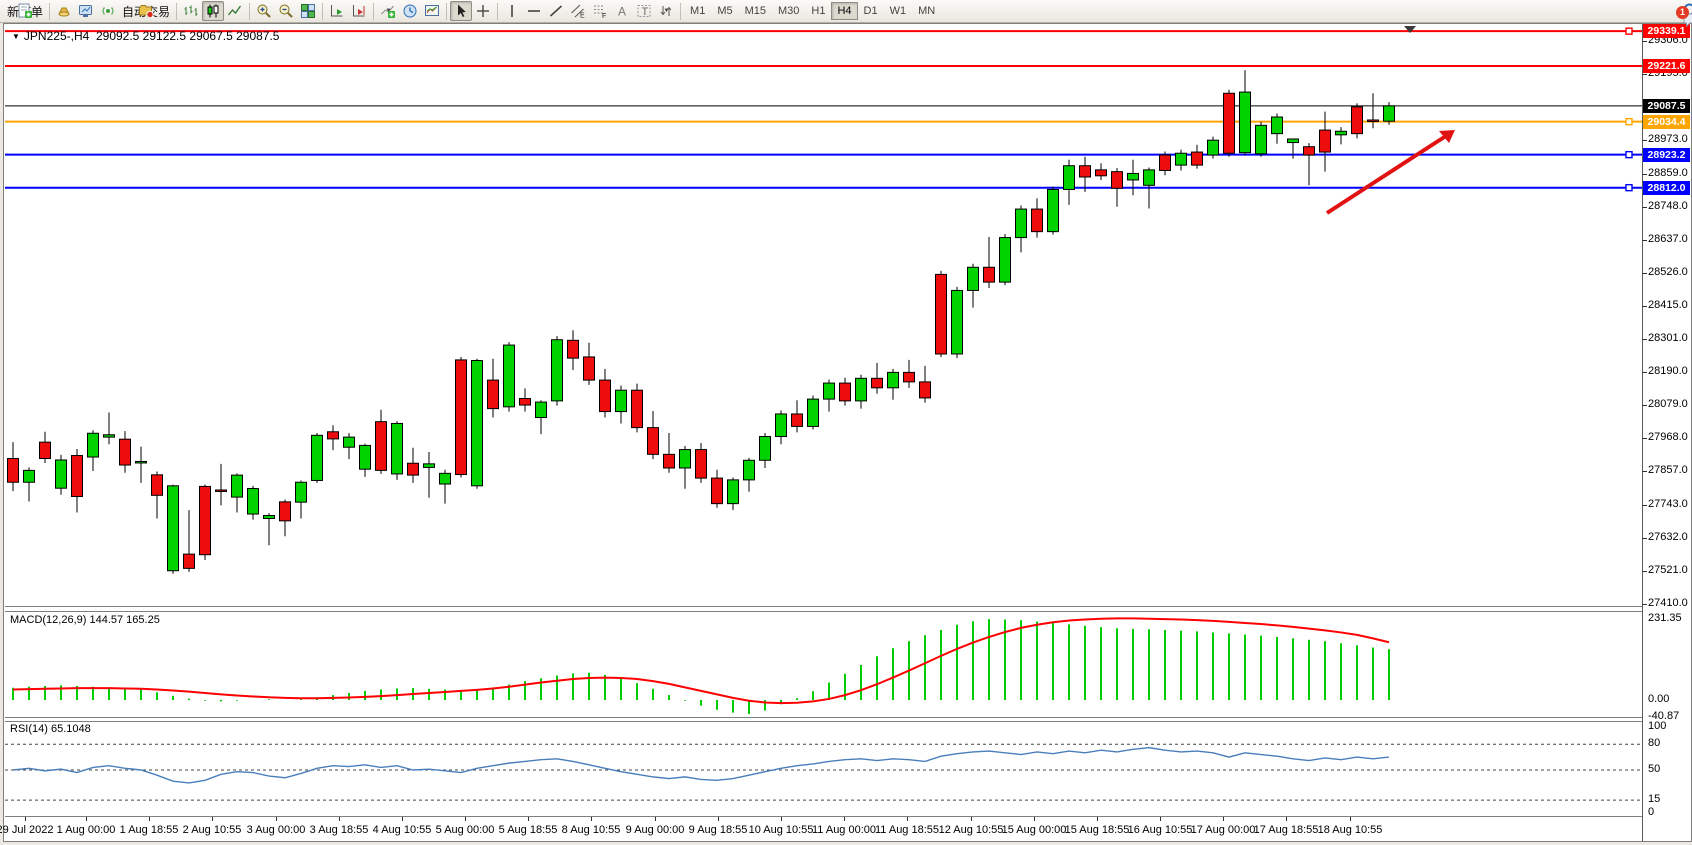 This screenshot has width=1692, height=845. Describe the element at coordinates (600, 11) in the screenshot. I see `fibonacci-button: F` at that location.